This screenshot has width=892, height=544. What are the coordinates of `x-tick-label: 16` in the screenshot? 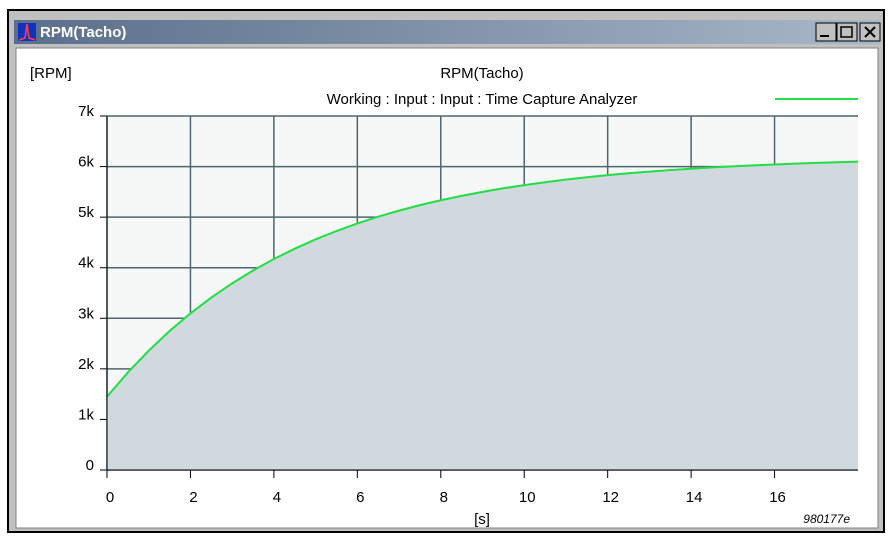 It's located at (777, 497).